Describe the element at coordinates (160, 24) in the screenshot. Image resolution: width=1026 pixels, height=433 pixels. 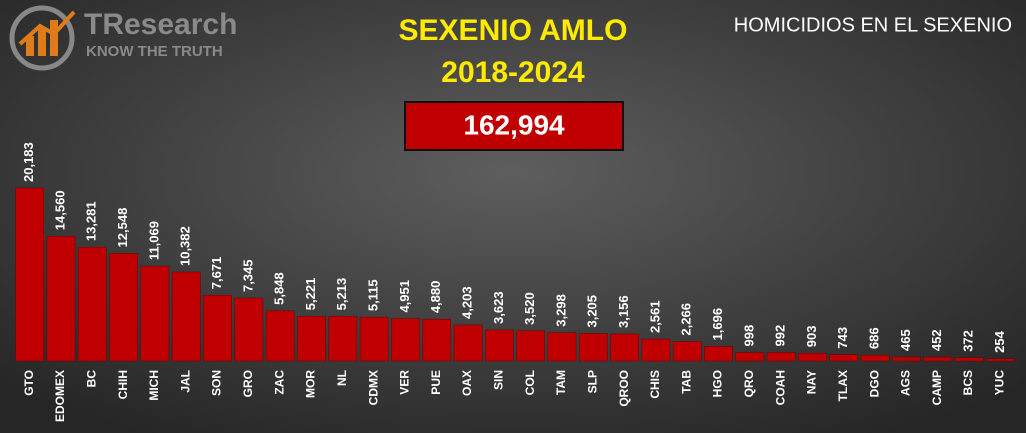
I see `logo-name: TResearch` at that location.